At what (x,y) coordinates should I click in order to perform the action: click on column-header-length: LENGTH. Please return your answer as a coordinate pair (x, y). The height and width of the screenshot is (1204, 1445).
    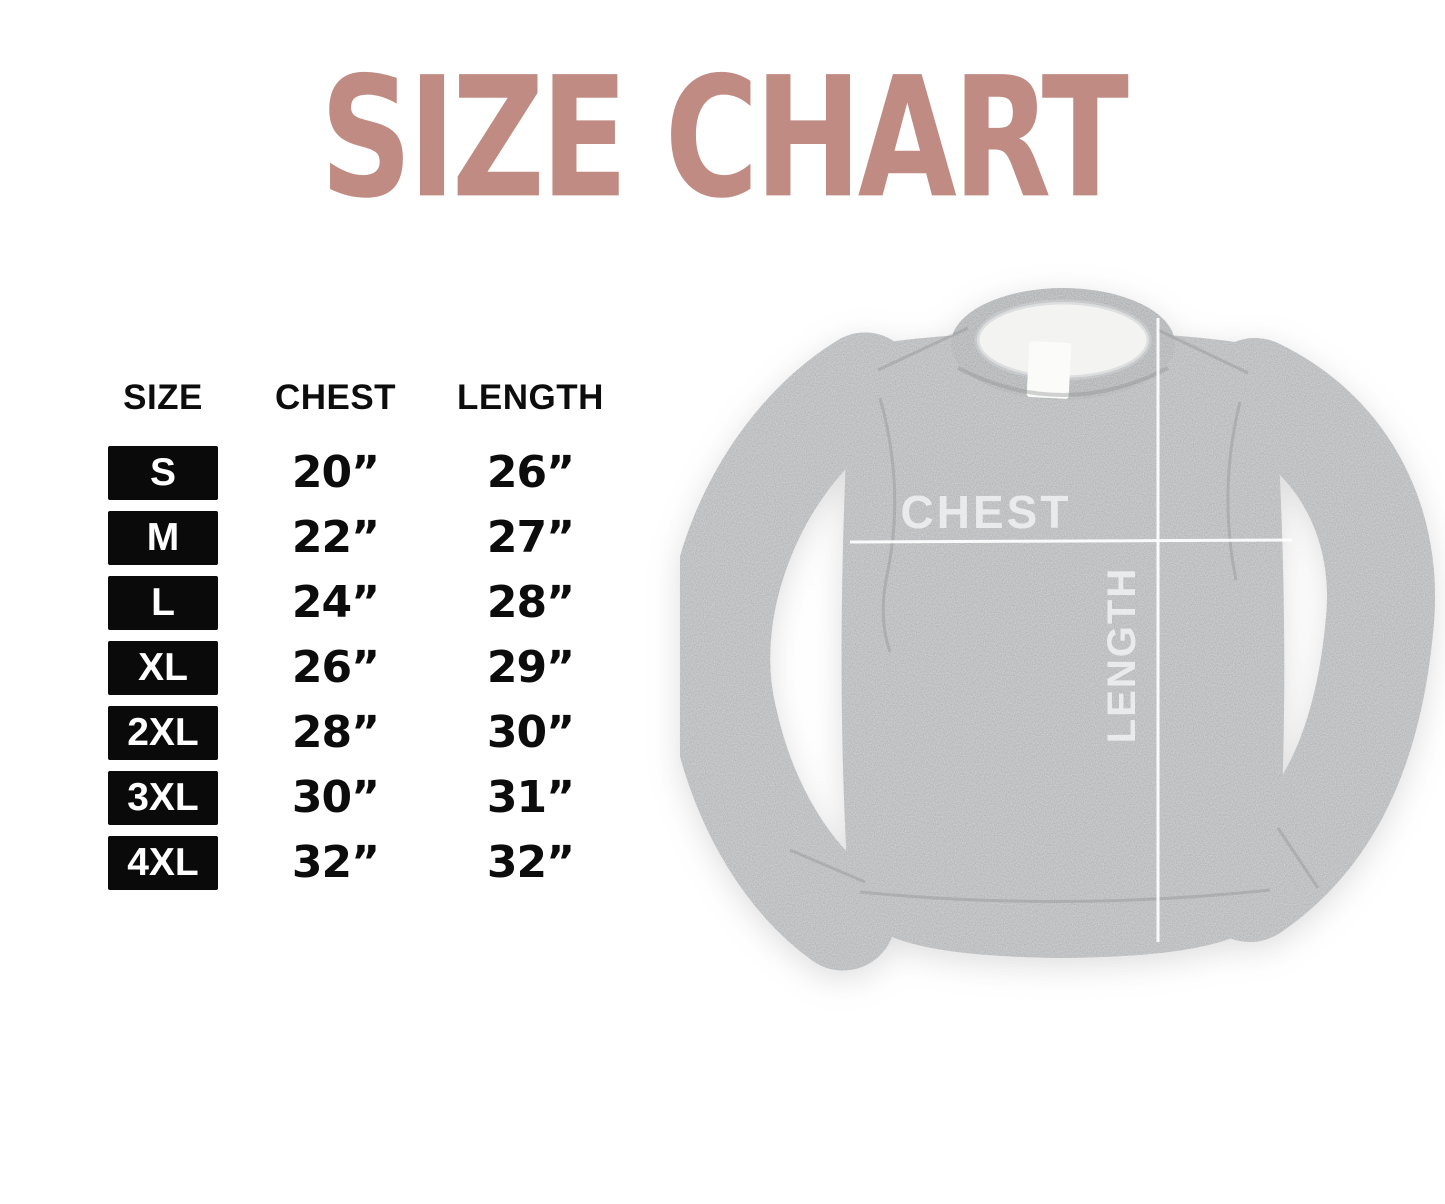
    Looking at the image, I should click on (530, 397).